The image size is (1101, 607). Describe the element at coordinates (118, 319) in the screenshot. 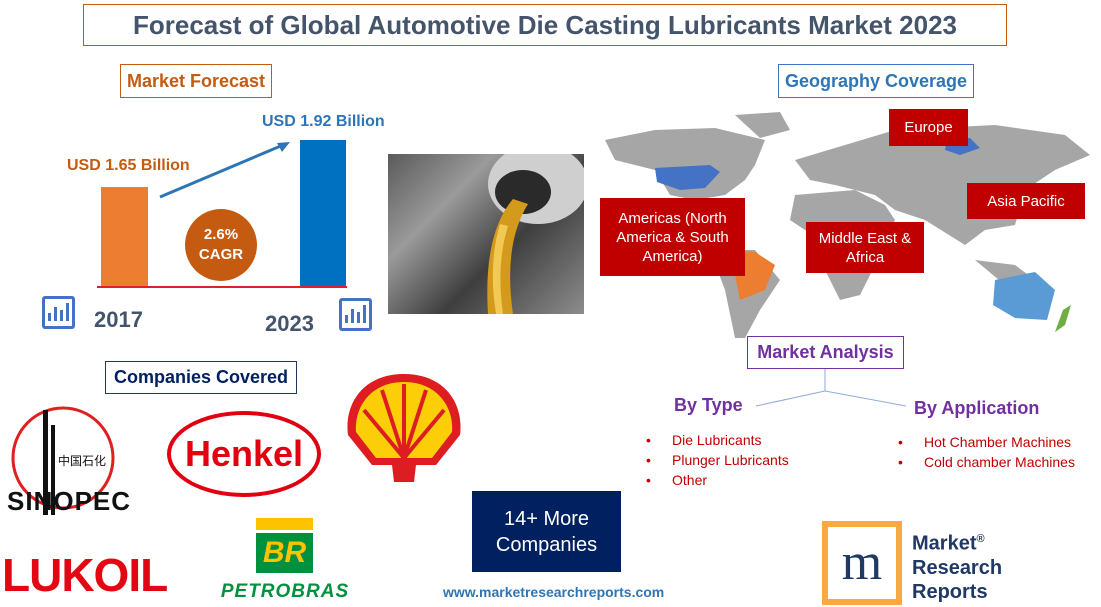

I see `year-2017: 2017` at that location.